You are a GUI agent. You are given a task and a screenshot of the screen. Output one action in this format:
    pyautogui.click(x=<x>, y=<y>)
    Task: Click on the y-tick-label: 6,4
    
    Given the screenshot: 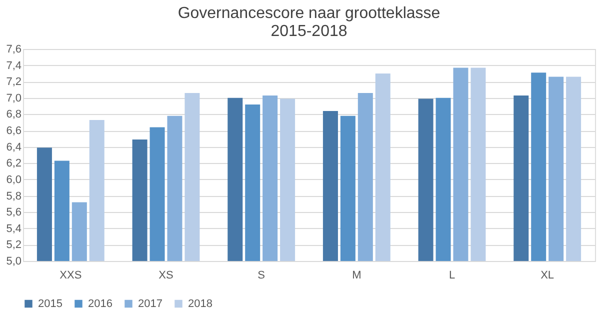 What is the action you would take?
    pyautogui.click(x=14, y=147)
    